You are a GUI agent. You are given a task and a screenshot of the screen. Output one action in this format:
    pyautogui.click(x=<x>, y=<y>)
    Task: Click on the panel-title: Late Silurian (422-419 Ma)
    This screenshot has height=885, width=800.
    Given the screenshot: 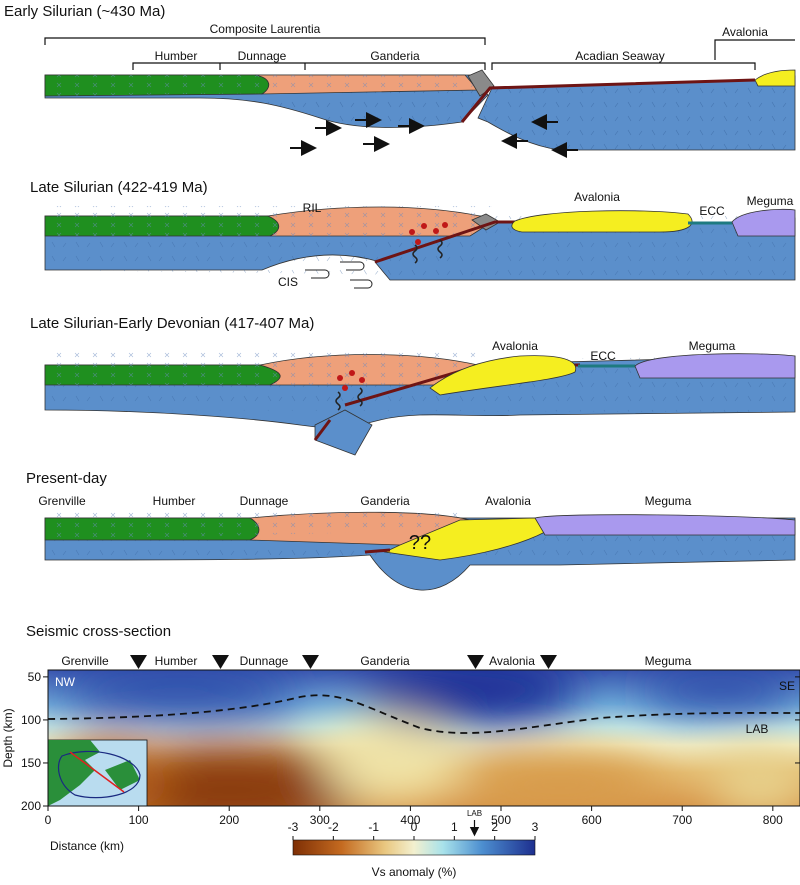 What is the action you would take?
    pyautogui.click(x=119, y=187)
    